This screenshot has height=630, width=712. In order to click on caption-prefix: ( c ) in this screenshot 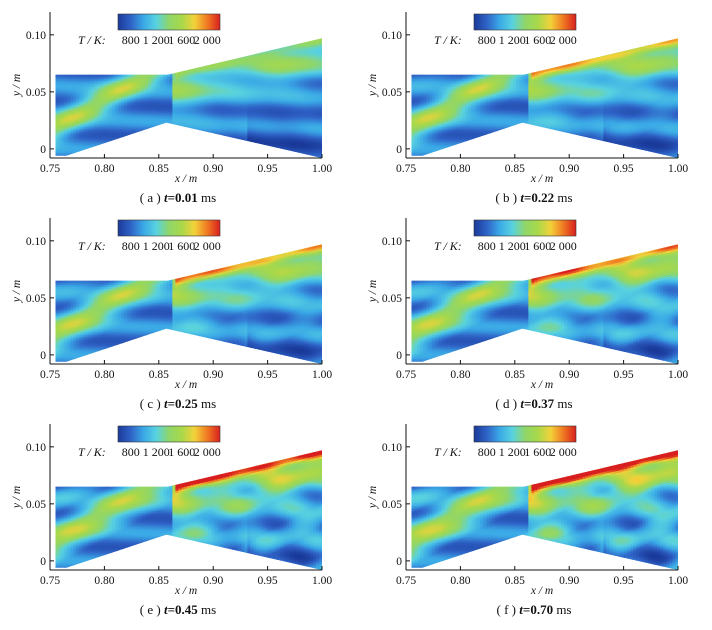, I will do `click(152, 403)`.